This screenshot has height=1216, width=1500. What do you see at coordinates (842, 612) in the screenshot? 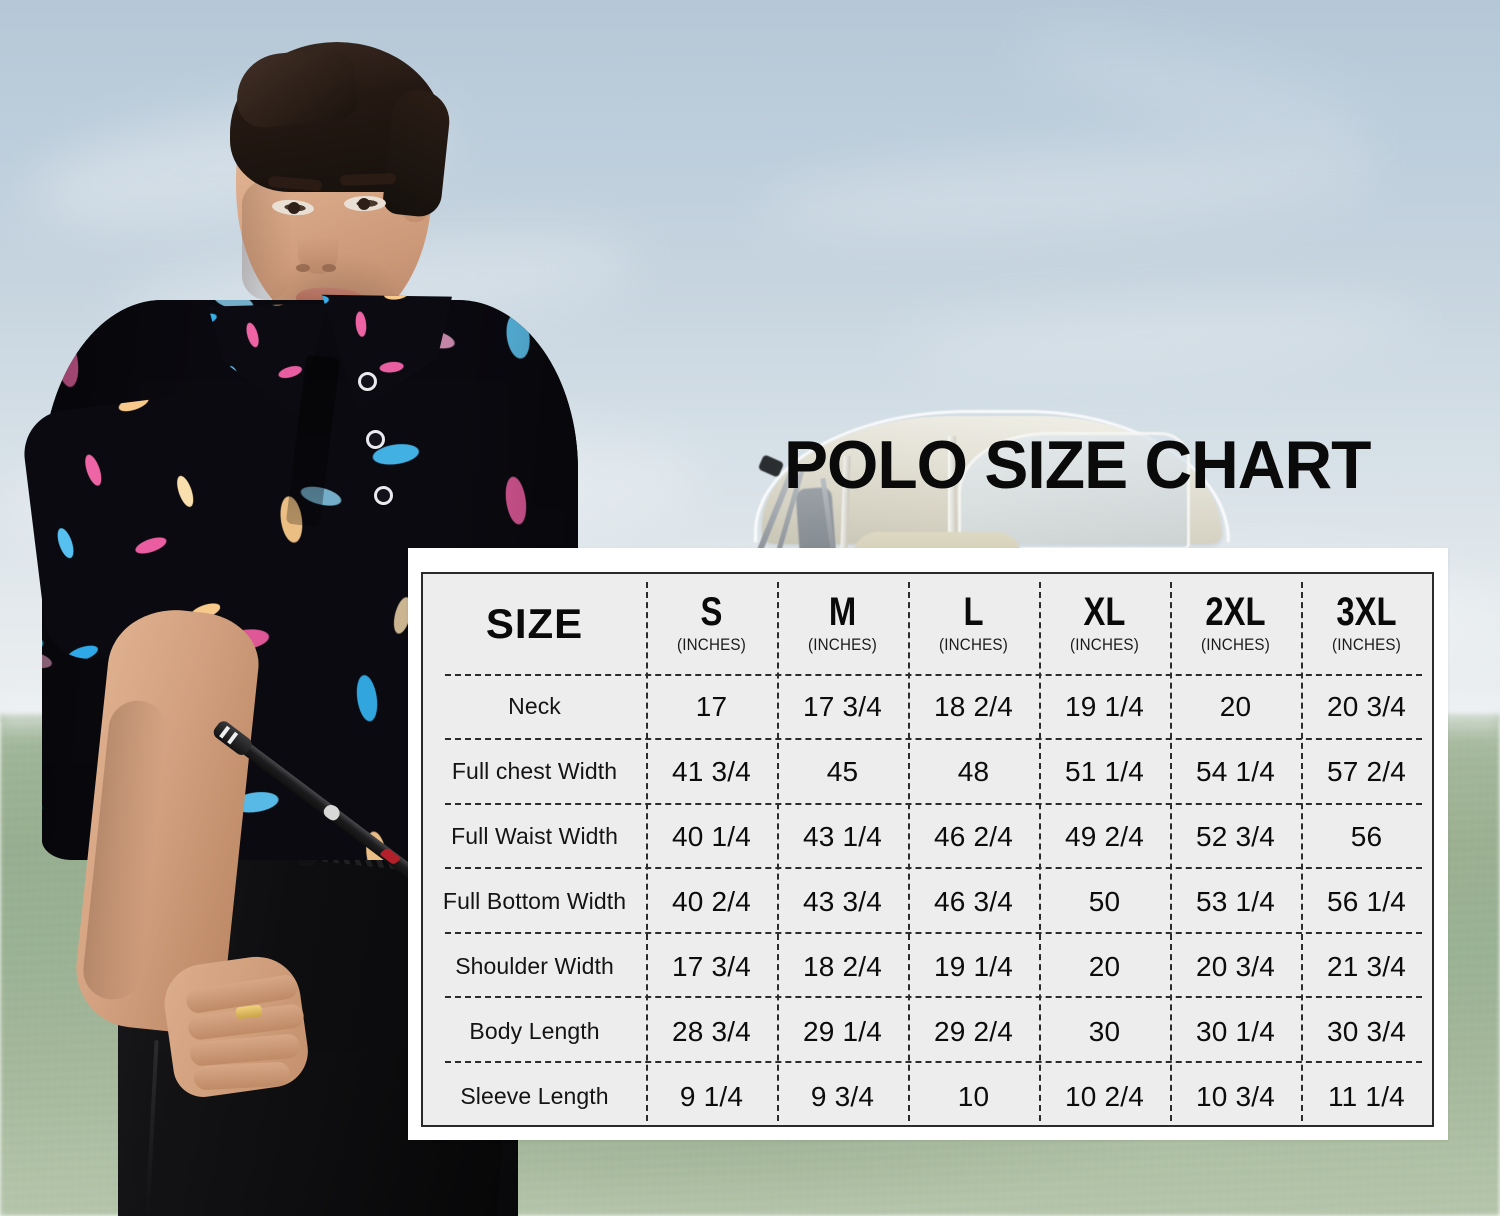
I see `column-label-m: M` at bounding box center [842, 612].